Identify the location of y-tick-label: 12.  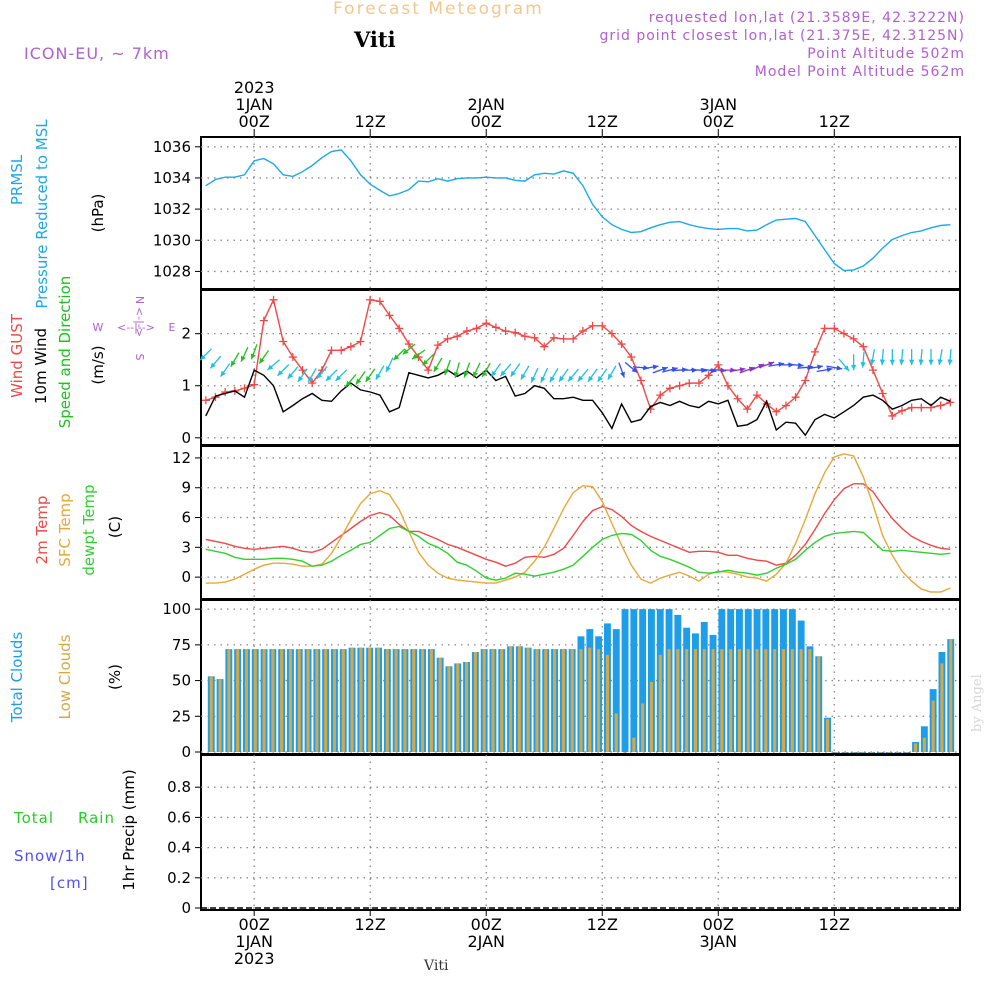
(181, 458).